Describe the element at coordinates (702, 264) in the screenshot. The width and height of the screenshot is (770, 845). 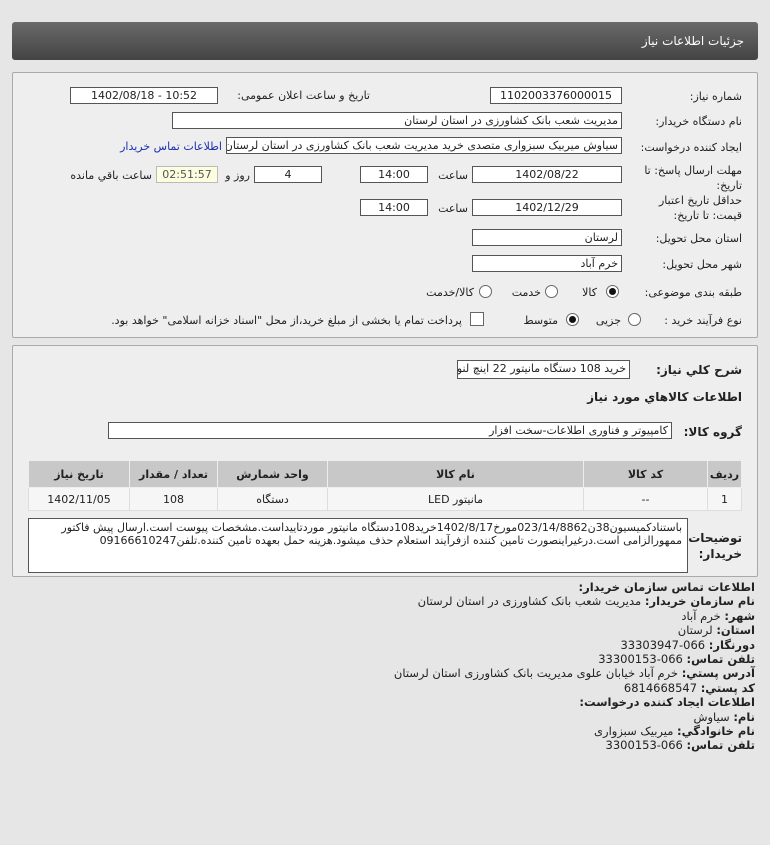
I see `city-label: شهر محل تحویل:` at that location.